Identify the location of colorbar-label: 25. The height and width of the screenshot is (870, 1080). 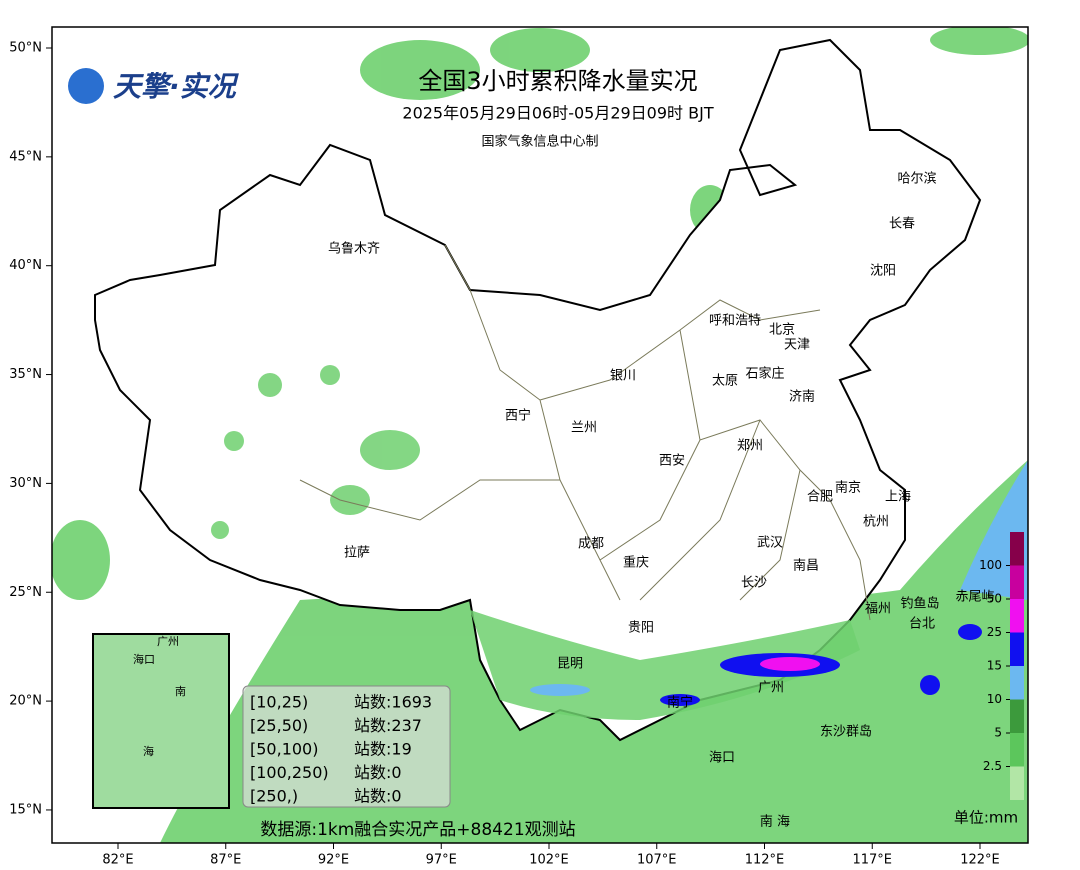
(994, 632).